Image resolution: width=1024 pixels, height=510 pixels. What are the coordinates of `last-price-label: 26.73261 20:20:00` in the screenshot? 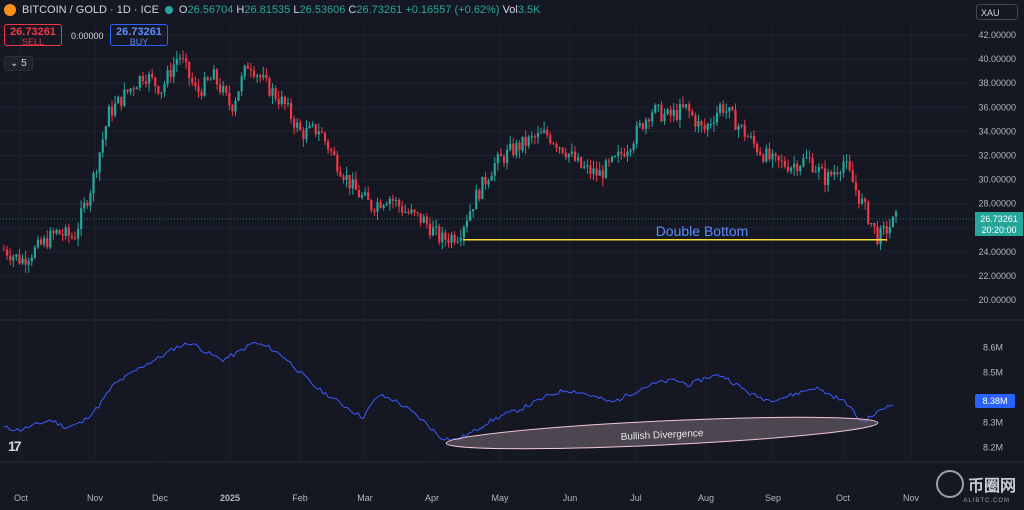 It's located at (999, 224).